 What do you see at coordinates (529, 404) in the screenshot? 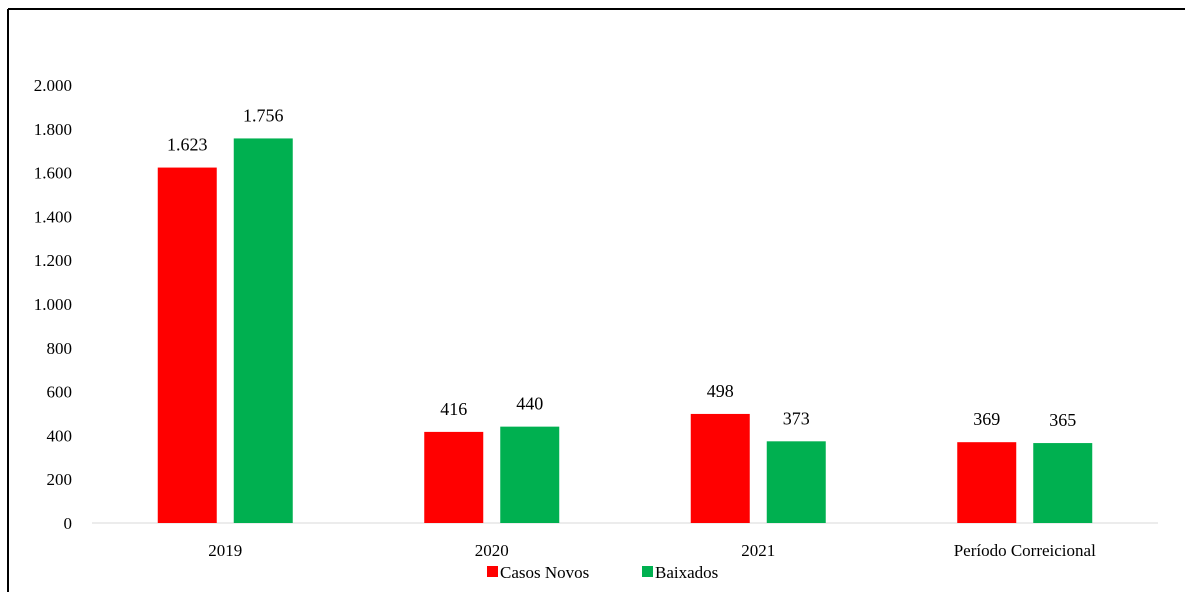
I see `data-label-baixados: 440` at bounding box center [529, 404].